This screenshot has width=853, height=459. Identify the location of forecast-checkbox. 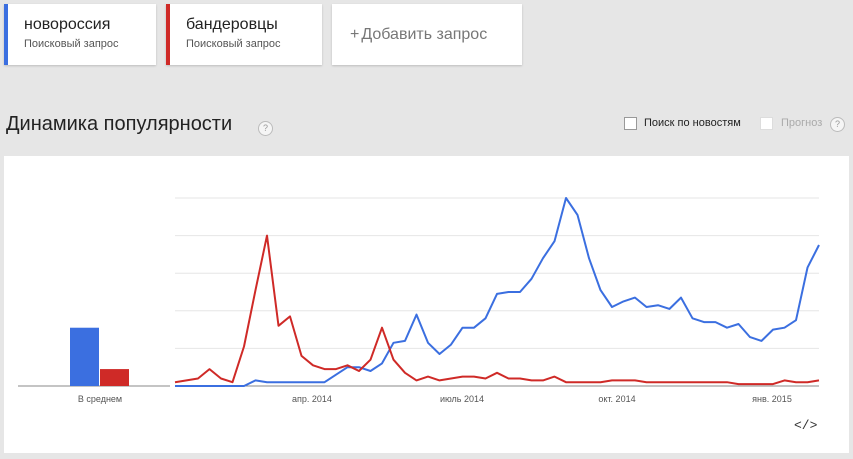
(766, 123).